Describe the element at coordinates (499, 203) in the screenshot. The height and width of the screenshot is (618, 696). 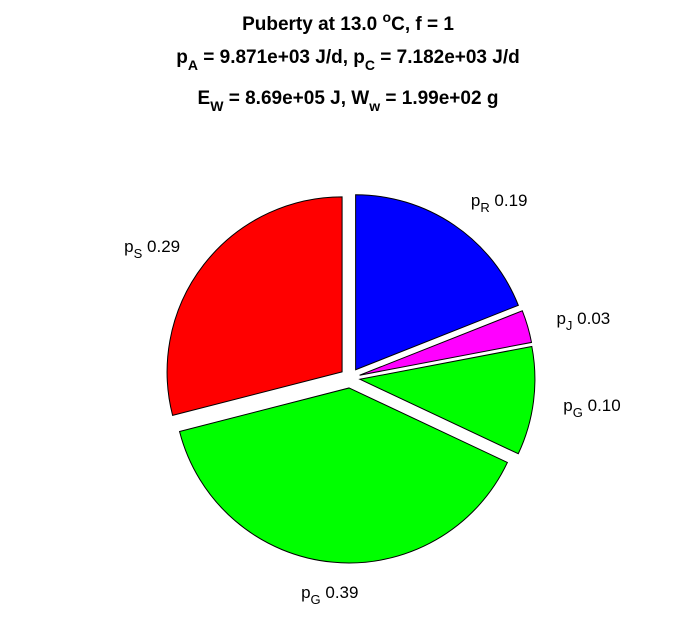
I see `slice-label-1: pR 0.19` at that location.